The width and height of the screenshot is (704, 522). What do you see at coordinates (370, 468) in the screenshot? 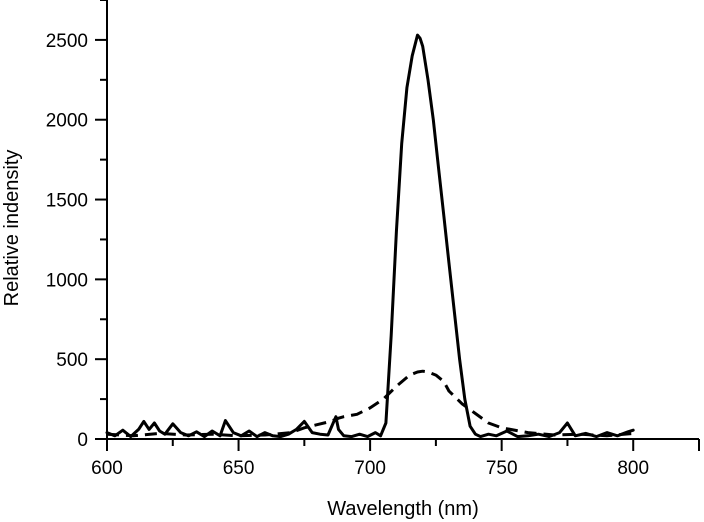
I see `x-tick-label: 700` at bounding box center [370, 468].